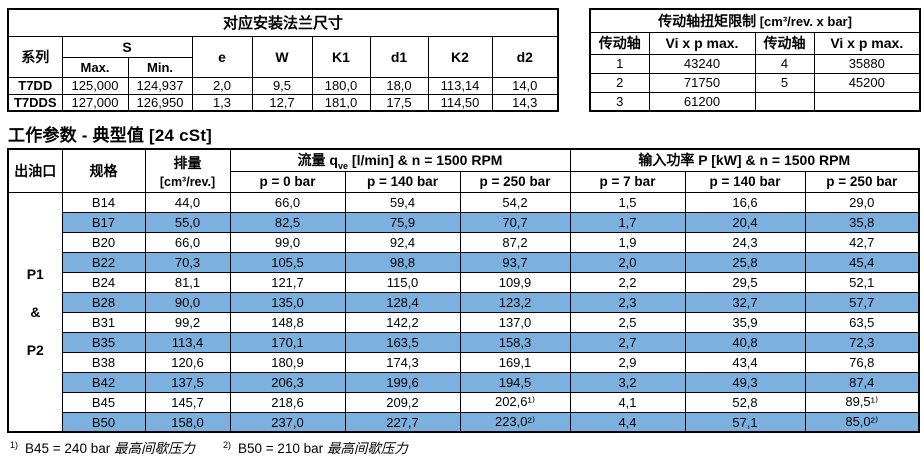 This screenshot has height=461, width=924. I want to click on cell: 5, so click(784, 82).